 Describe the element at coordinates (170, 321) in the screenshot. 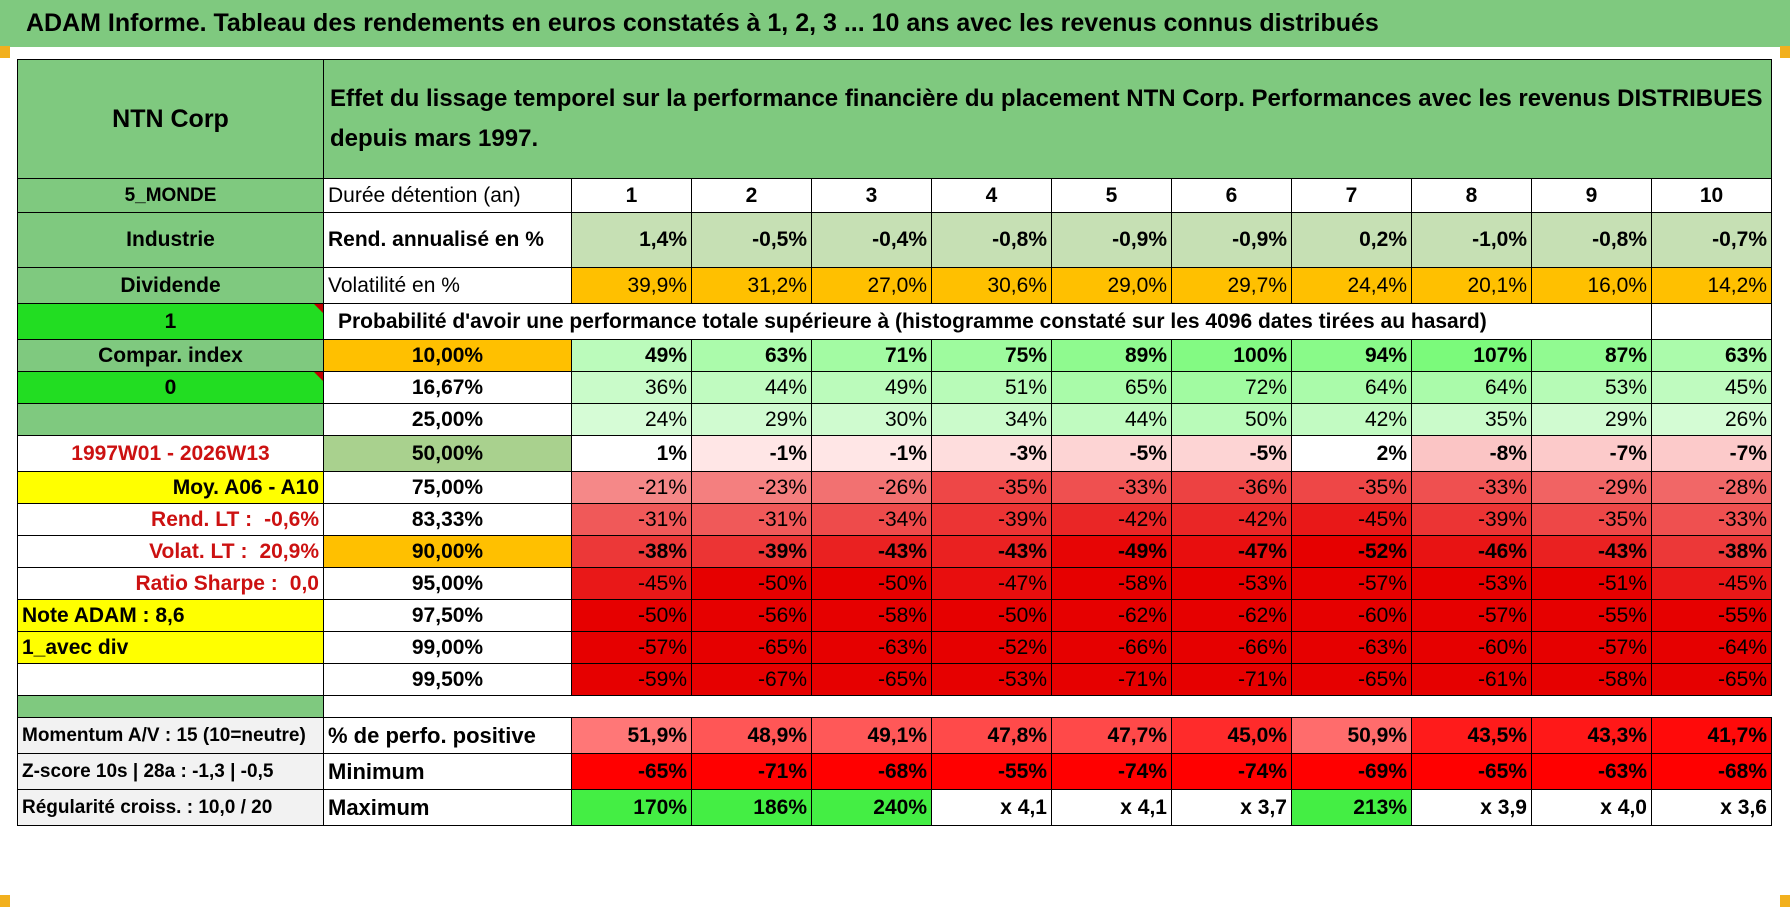

I see `flag-one-cell: 1` at that location.